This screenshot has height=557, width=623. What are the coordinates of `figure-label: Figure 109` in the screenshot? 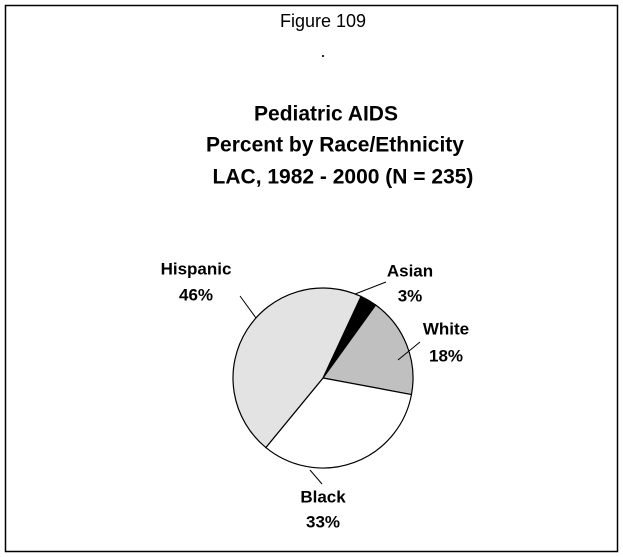 It's located at (323, 21).